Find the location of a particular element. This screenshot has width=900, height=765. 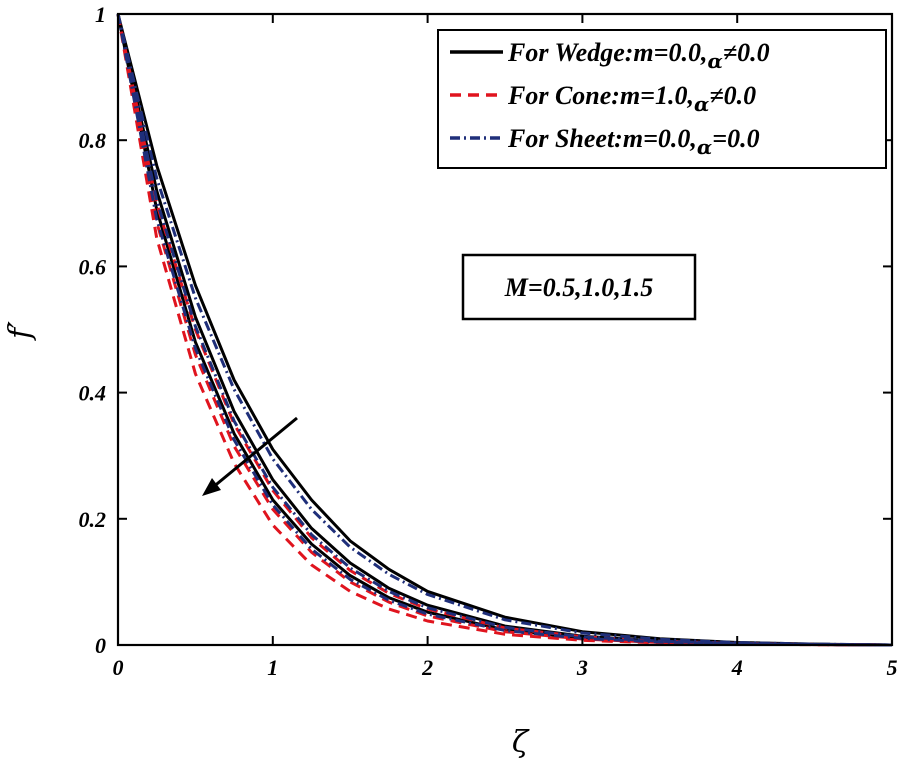

annotation-box is located at coordinates (579, 287).